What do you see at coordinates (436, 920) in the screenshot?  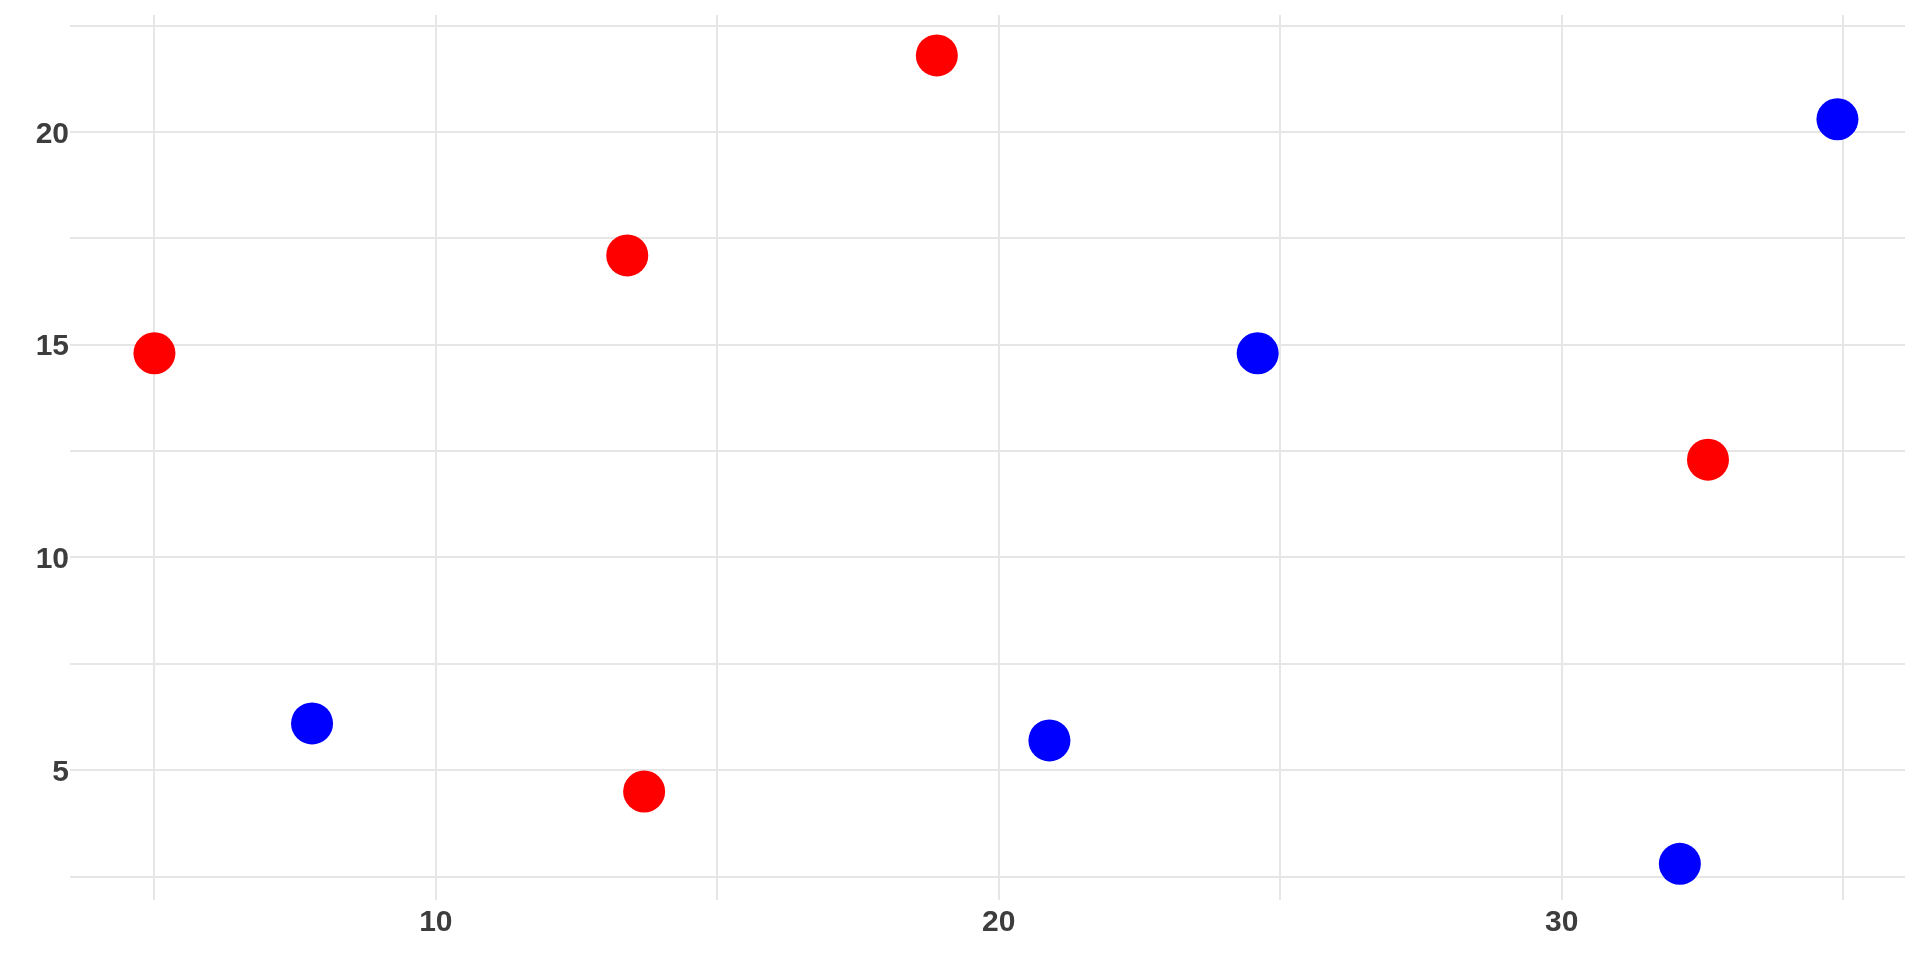 I see `x-tick-label: 10` at bounding box center [436, 920].